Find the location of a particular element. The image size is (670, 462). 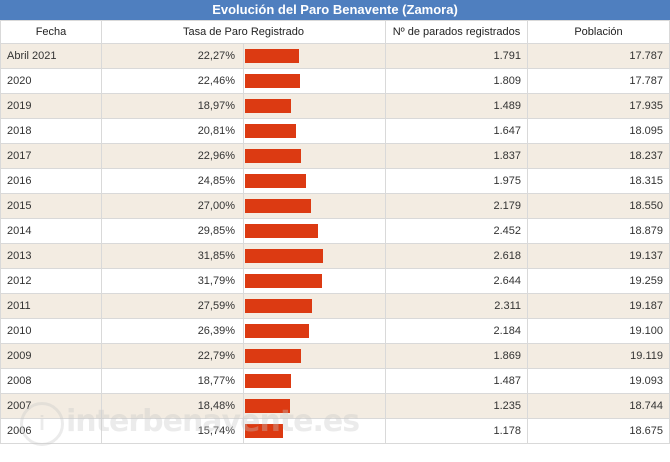

cell-parados: 1.869 is located at coordinates (456, 356).